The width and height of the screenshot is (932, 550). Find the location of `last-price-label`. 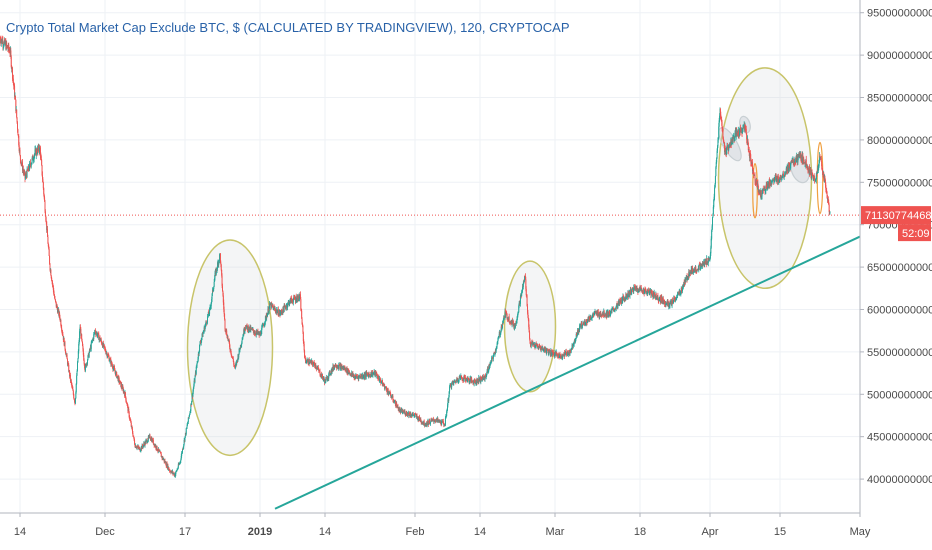

last-price-label is located at coordinates (896, 215).